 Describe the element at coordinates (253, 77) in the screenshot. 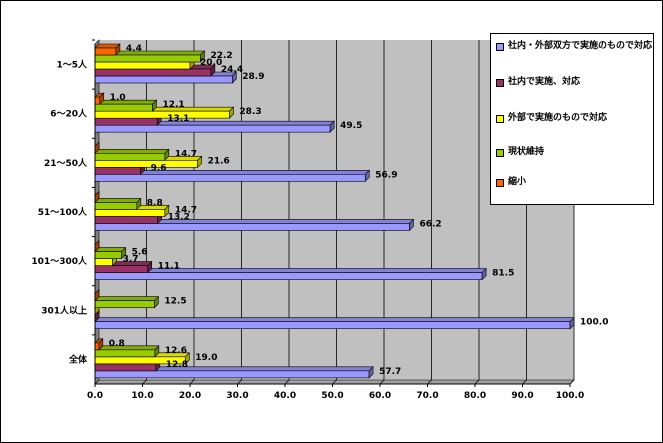

I see `data-label: 28.9` at that location.